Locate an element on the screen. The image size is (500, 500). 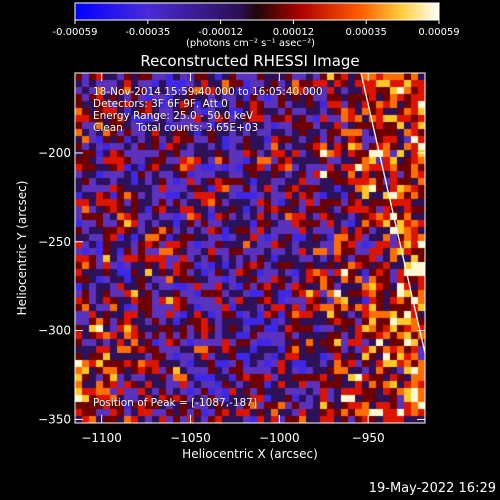
info-line-2: Detectors: 3F 6F 9F, Att 0 is located at coordinates (160, 104).